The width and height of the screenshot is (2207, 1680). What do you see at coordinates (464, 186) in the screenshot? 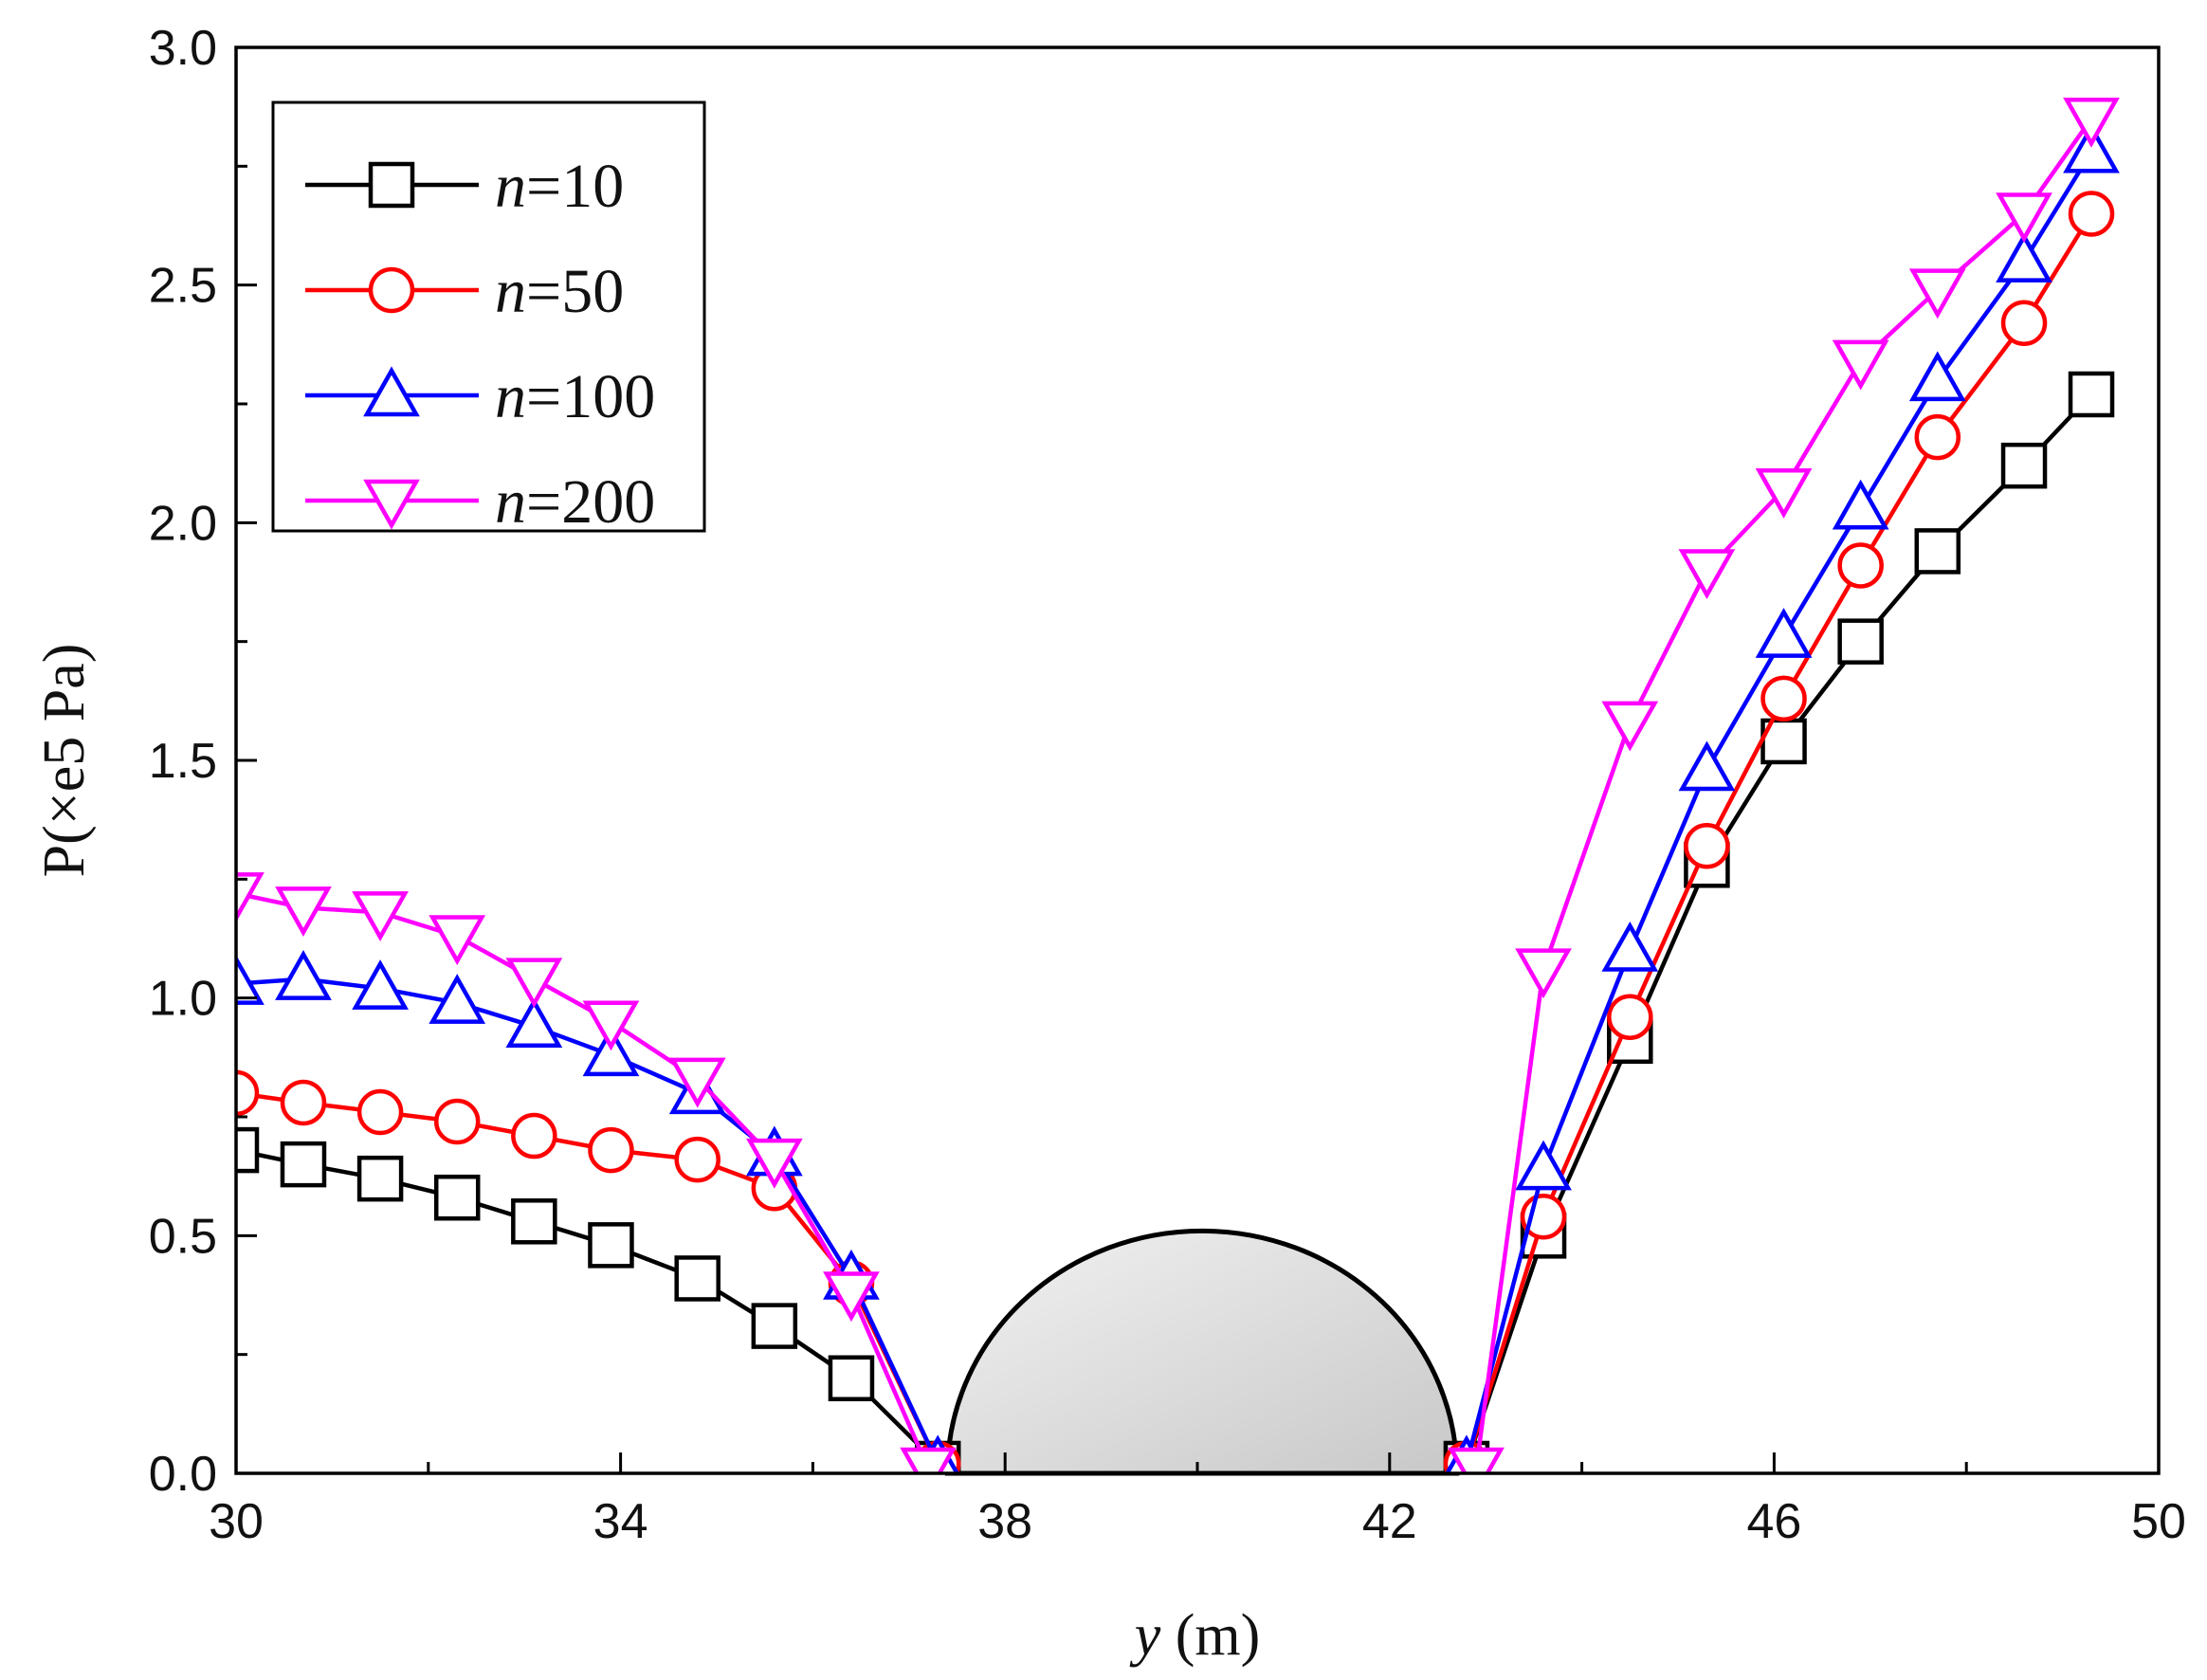
I see `legend-item-n=10: n=10` at bounding box center [464, 186].